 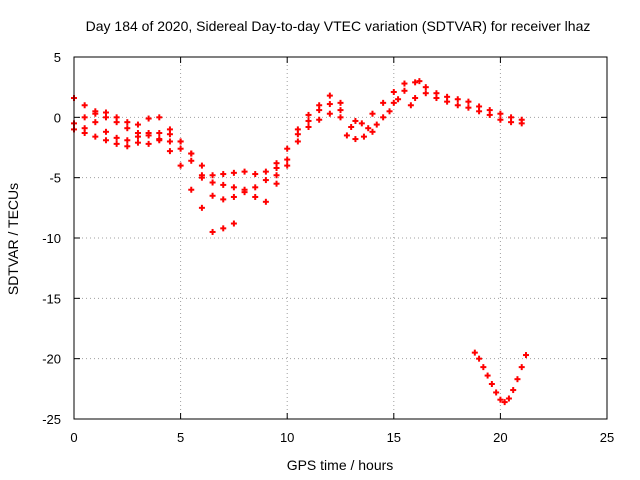 What do you see at coordinates (607, 437) in the screenshot?
I see `x-tick-label: 25` at bounding box center [607, 437].